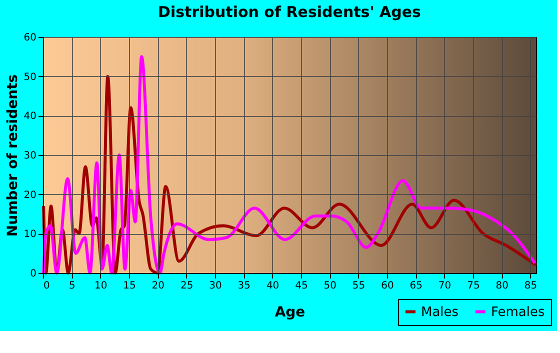  What do you see at coordinates (290, 312) in the screenshot?
I see `x-axis-title: Age` at bounding box center [290, 312].